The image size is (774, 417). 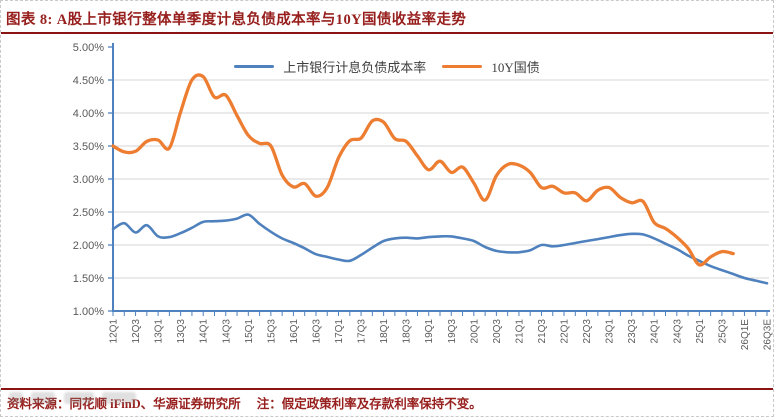 I want to click on x-axis-label: 12Q3, so click(x=136, y=331).